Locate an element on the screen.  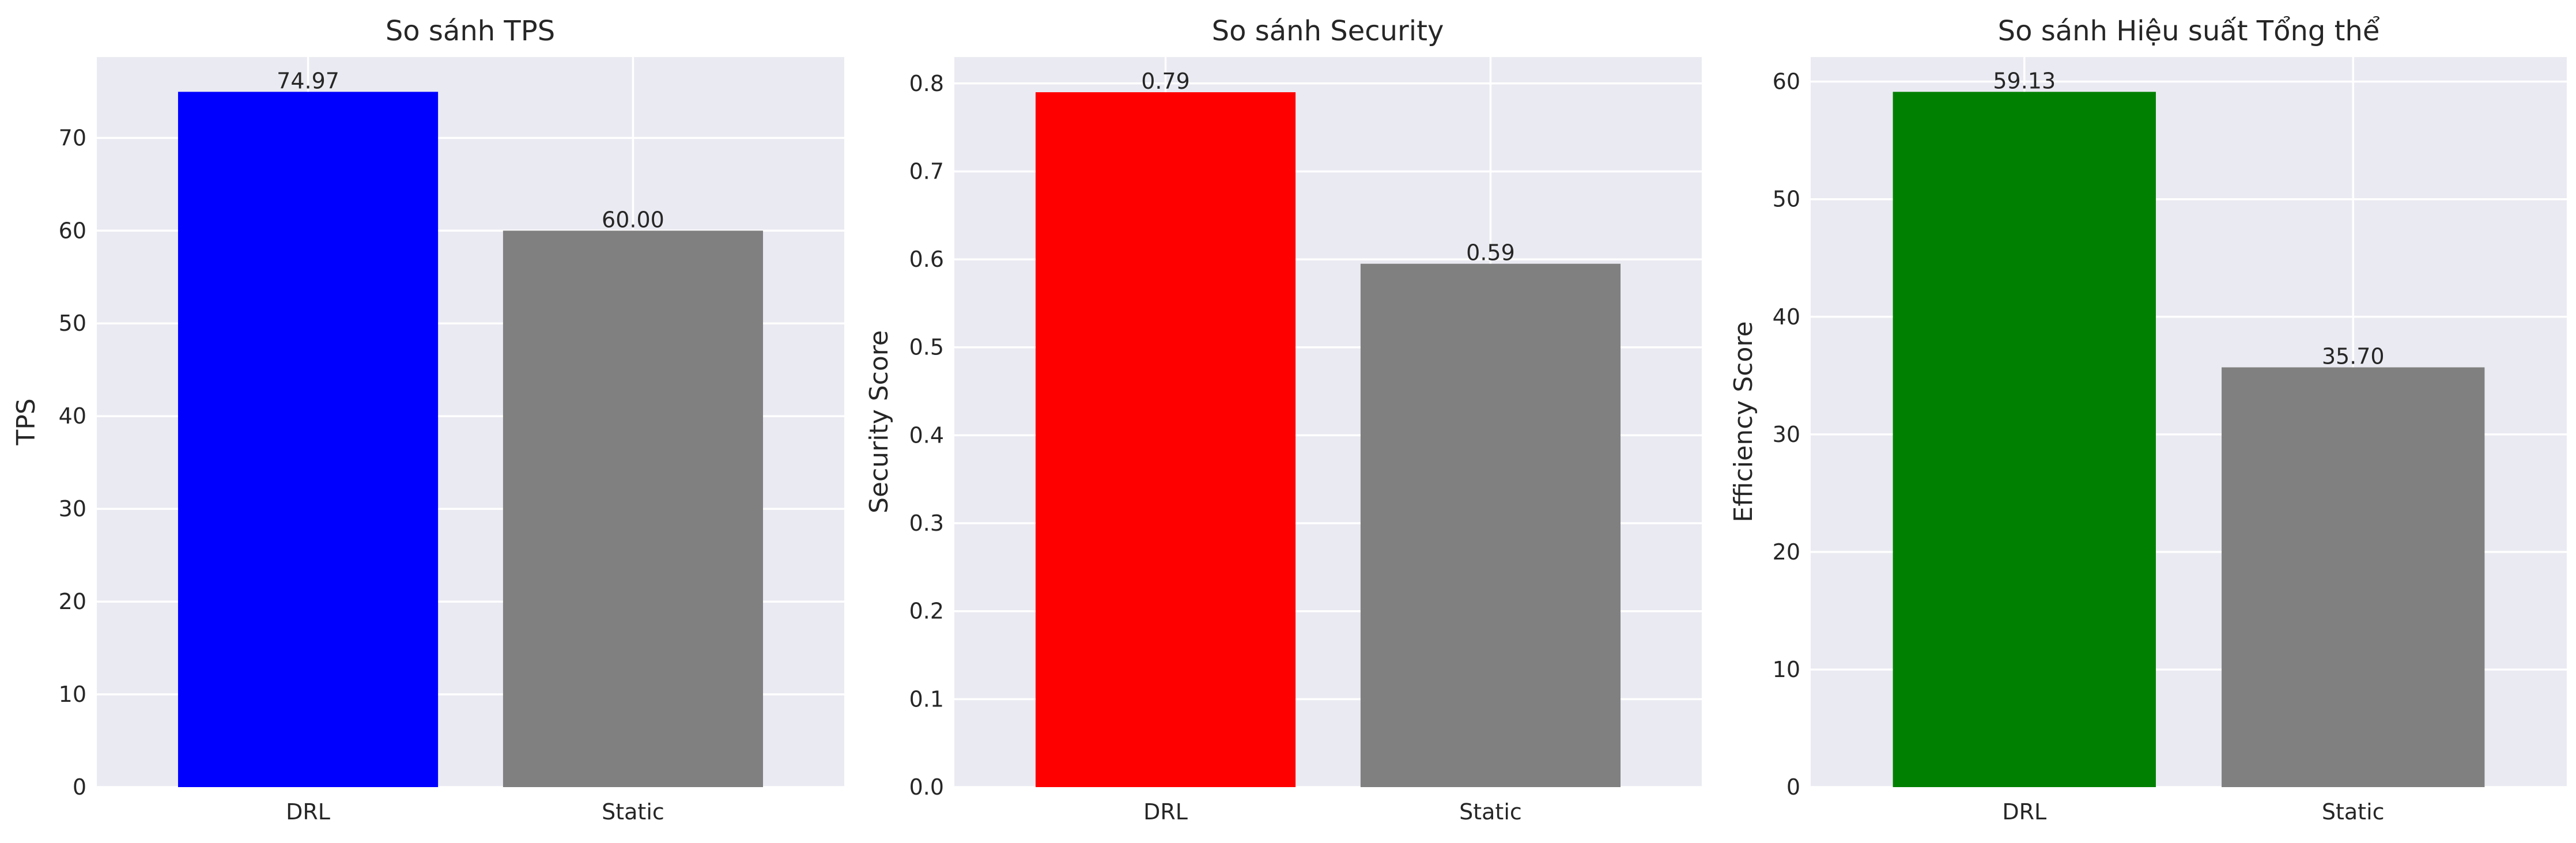
chart-title: So sánh TPS is located at coordinates (470, 31).